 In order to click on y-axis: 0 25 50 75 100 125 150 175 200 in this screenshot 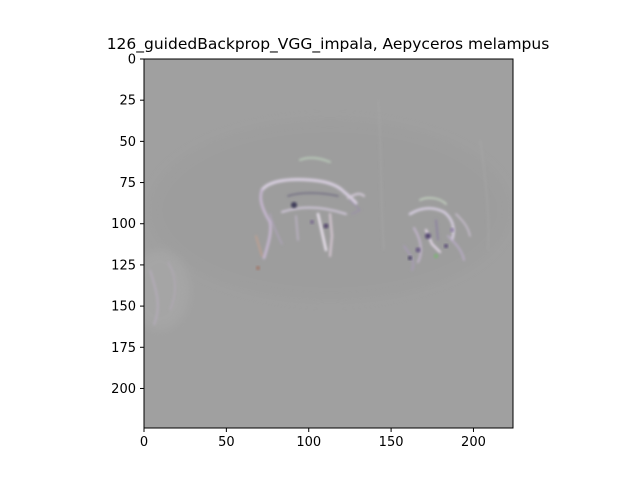, I will do `click(127, 225)`.